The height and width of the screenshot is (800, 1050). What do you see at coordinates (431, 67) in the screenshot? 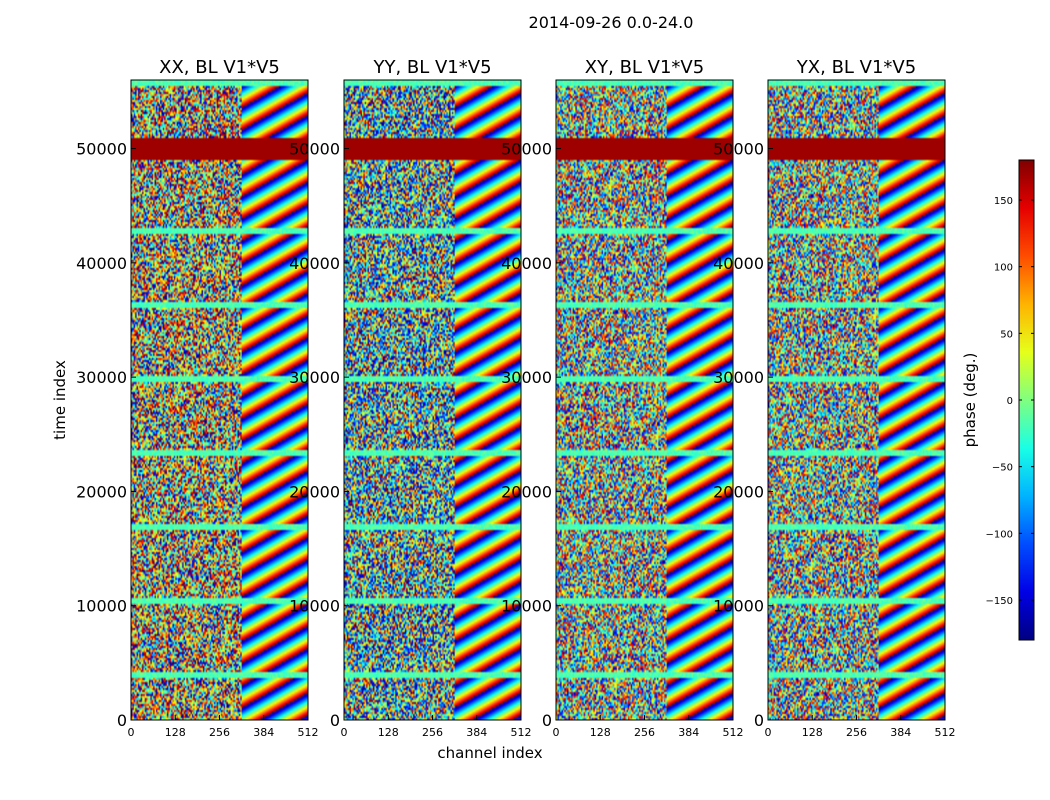
I see `panel-title: YY, BL V1*V5` at bounding box center [431, 67].